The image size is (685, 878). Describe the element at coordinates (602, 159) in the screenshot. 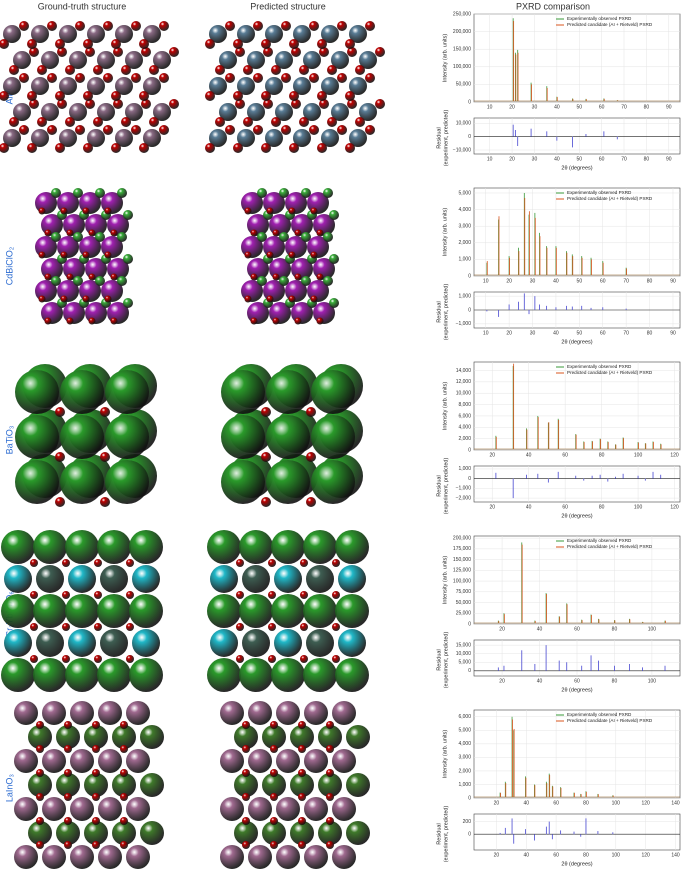

I see `x-tick-label: 60` at that location.